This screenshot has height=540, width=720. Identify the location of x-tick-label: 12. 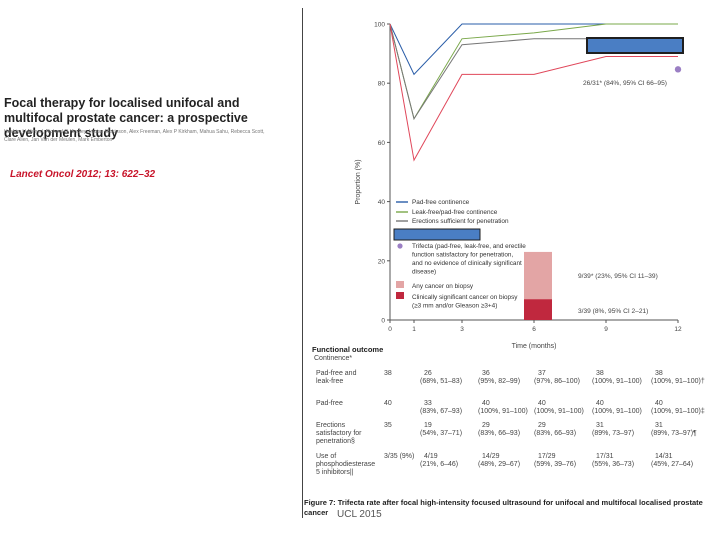
(678, 329).